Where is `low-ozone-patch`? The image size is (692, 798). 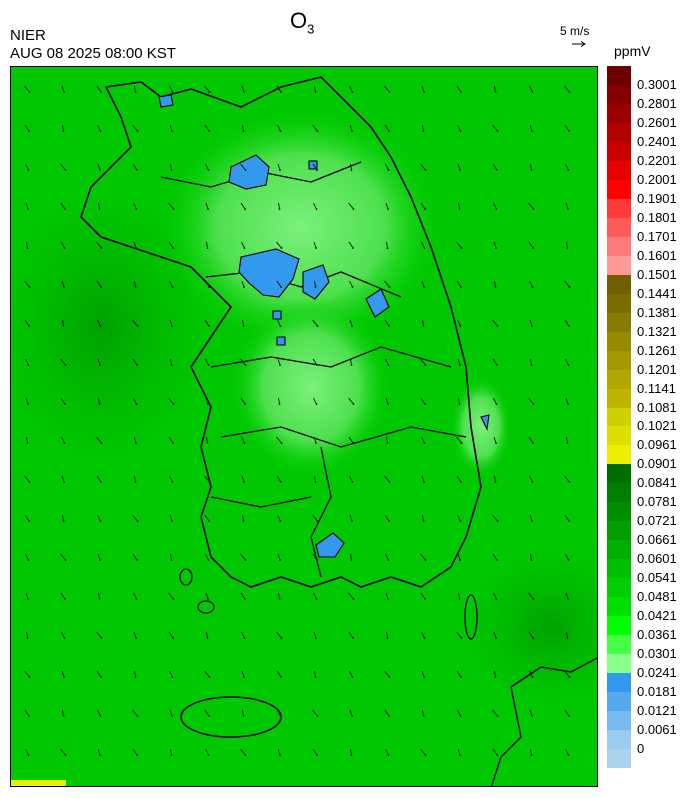 low-ozone-patch is located at coordinates (316, 282).